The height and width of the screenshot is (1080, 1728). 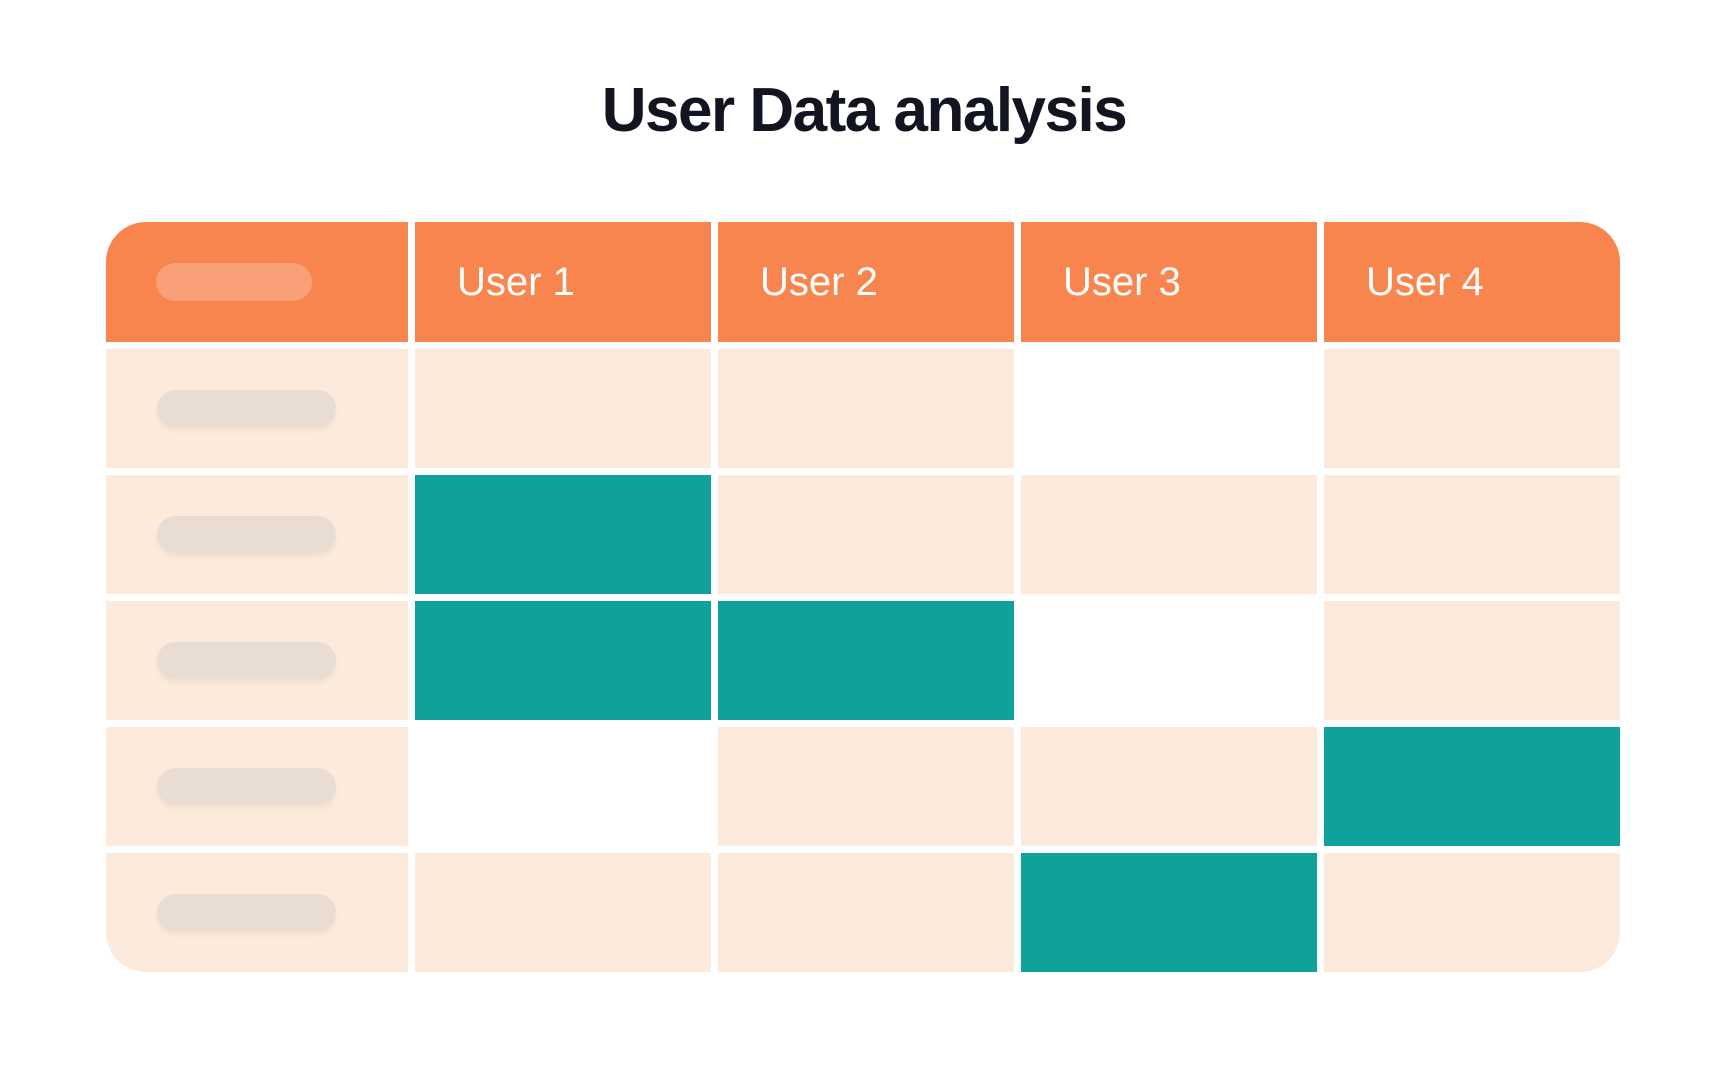 What do you see at coordinates (563, 282) in the screenshot?
I see `header-cell-user-1: User 1` at bounding box center [563, 282].